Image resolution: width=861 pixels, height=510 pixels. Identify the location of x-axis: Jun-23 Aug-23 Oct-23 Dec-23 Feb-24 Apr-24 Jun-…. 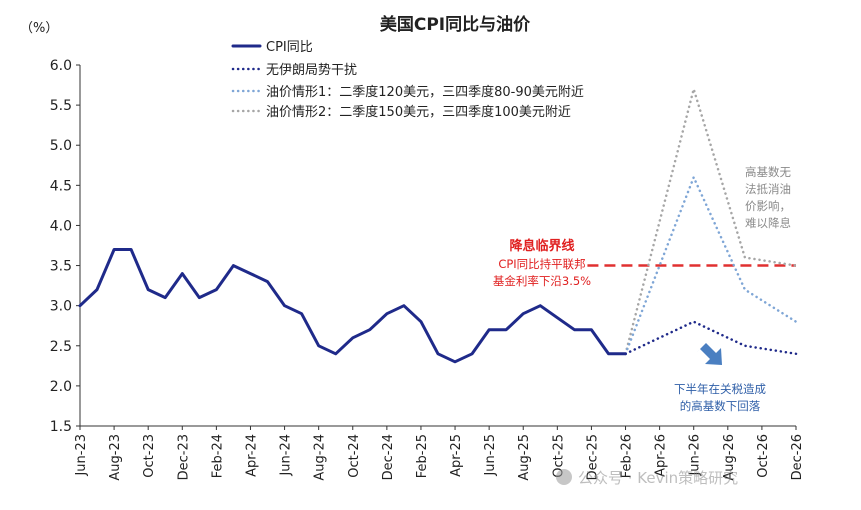
(439, 453).